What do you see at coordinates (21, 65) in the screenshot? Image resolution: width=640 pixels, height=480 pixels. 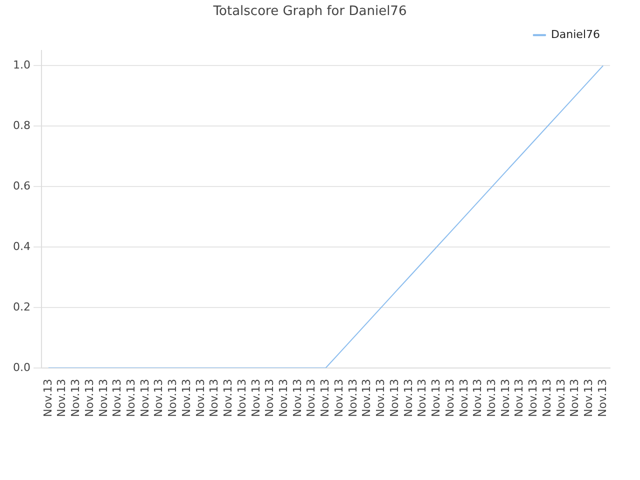 I see `y-tick-label: 1.0` at bounding box center [21, 65].